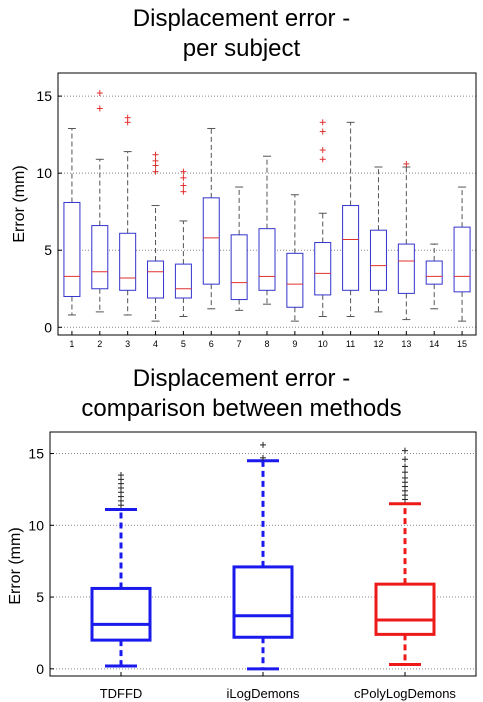  I want to click on chart-1-title-line-1: Displacement error -, so click(241, 18).